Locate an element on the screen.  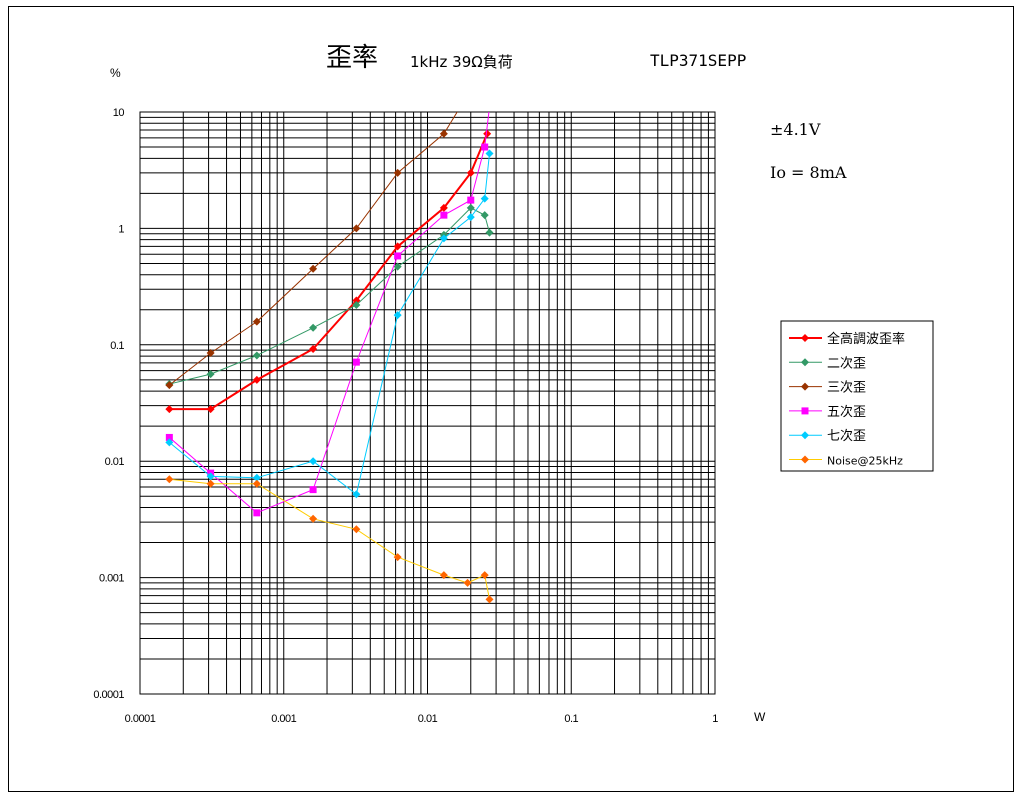
supply-voltage-annotation: ±4.1V is located at coordinates (795, 129).